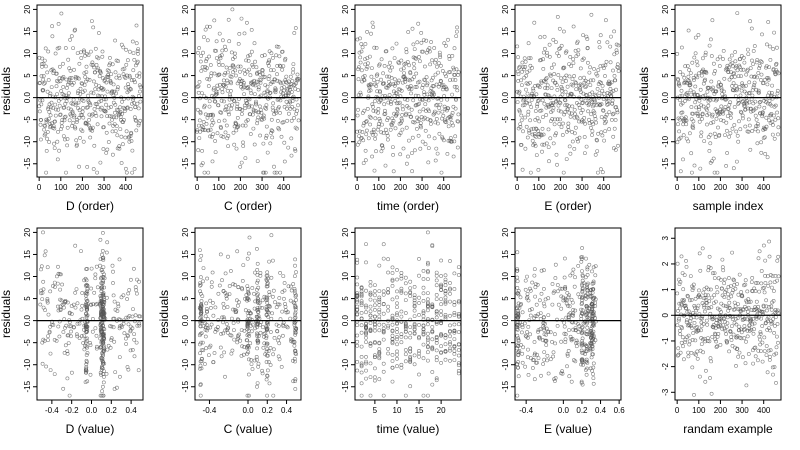 This screenshot has width=800, height=450. What do you see at coordinates (601, 410) in the screenshot?
I see `x-tick-label: 0.4` at bounding box center [601, 410].